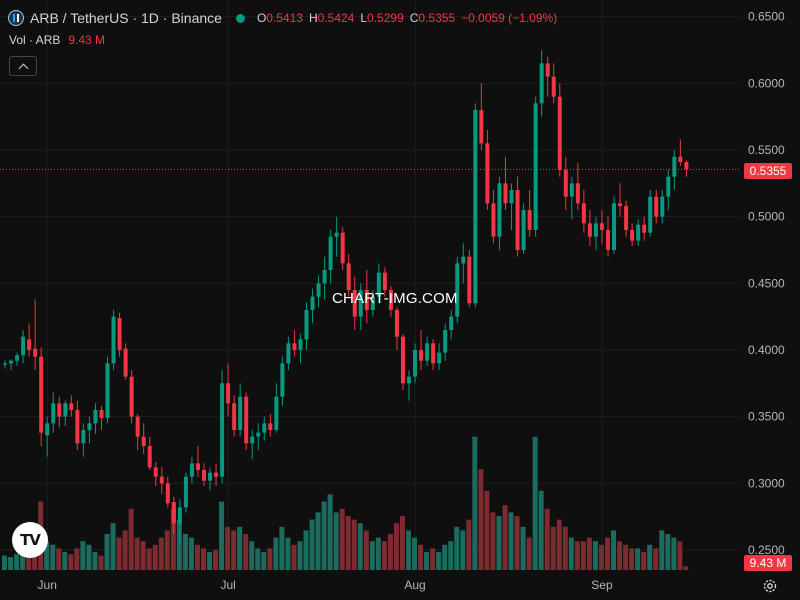 The height and width of the screenshot is (600, 800). What do you see at coordinates (126, 18) in the screenshot?
I see `symbol-title: ARB / TetherUS · 1D · Binance` at bounding box center [126, 18].